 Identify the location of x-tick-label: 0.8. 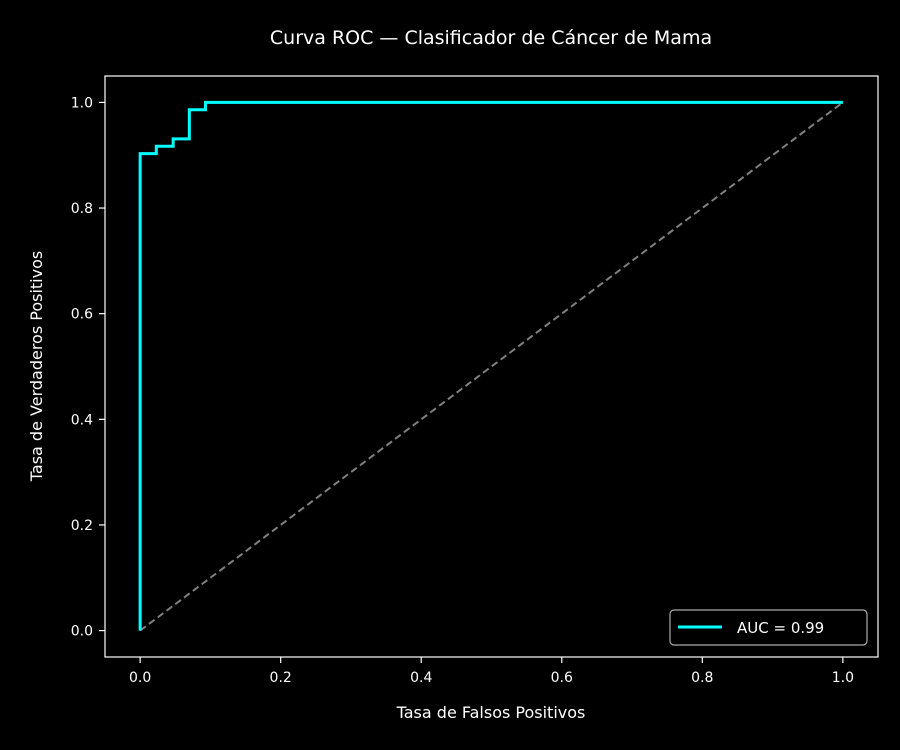
(702, 678).